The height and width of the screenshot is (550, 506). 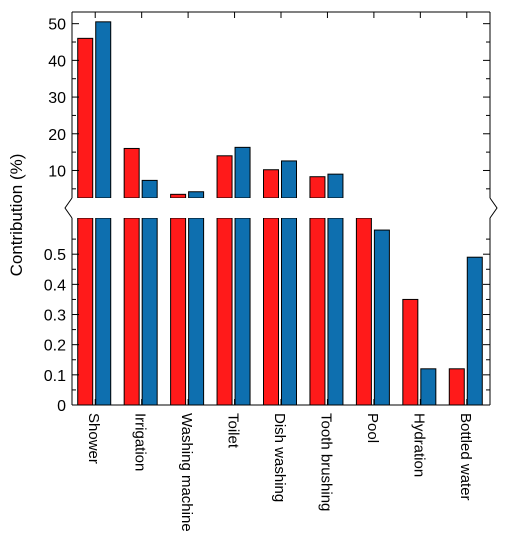 I want to click on y-tick-label: 20, so click(x=57, y=135).